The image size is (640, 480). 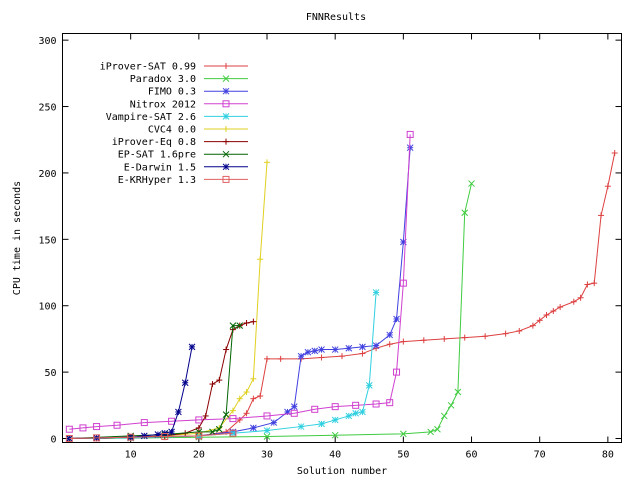 What do you see at coordinates (148, 67) in the screenshot?
I see `legend-label: iProver-SAT 0.99` at bounding box center [148, 67].